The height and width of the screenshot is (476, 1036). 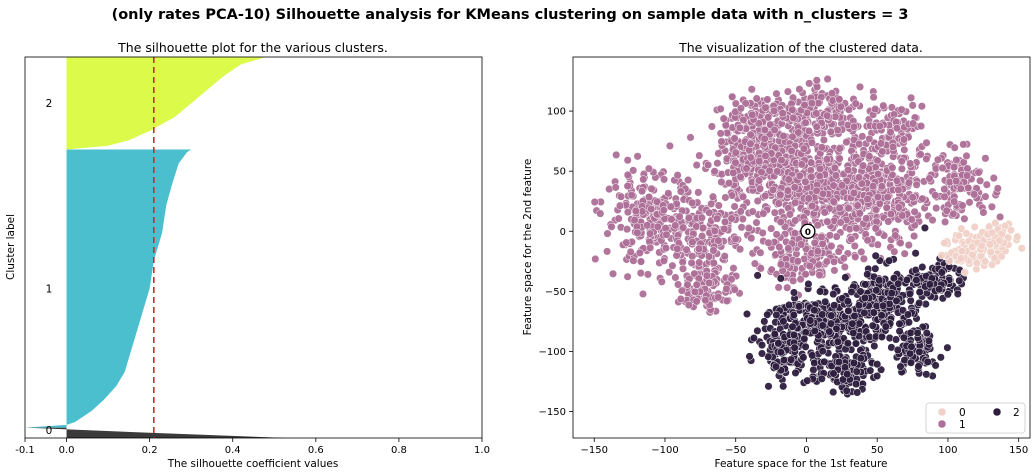 I want to click on cluster-label-0: 0, so click(x=49, y=431).